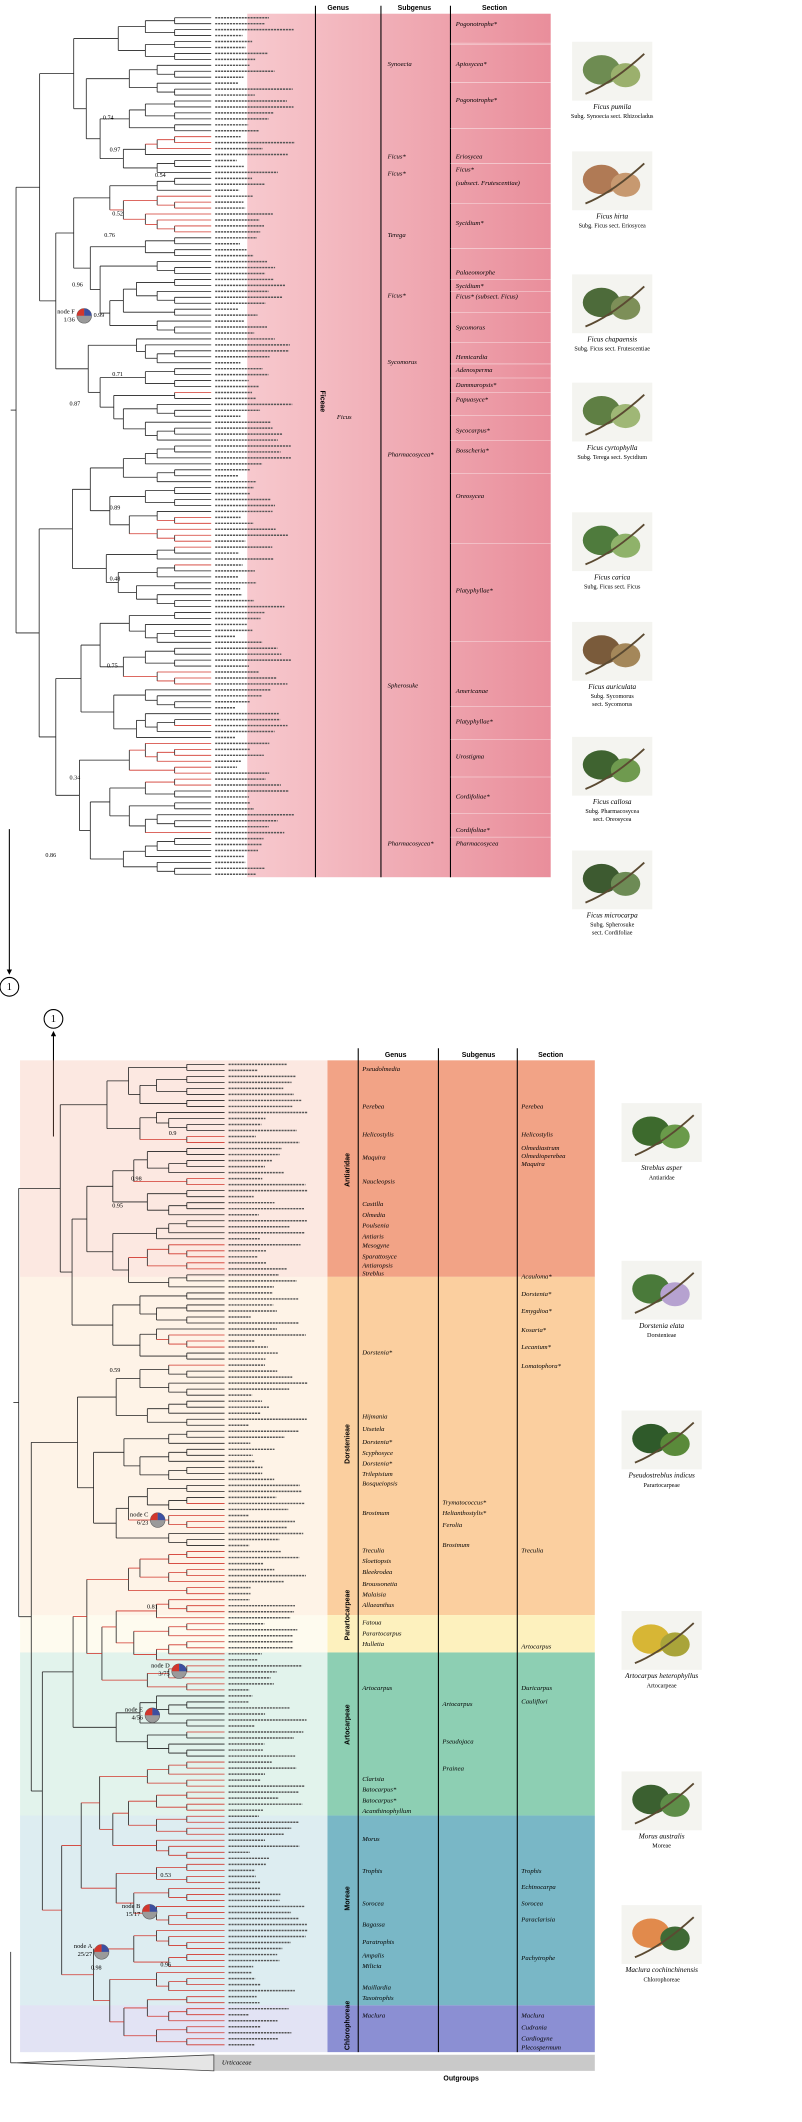 Image resolution: width=802 pixels, height=2122 pixels. Describe the element at coordinates (473, 450) in the screenshot. I see `section-label: Bosscheria*` at that location.